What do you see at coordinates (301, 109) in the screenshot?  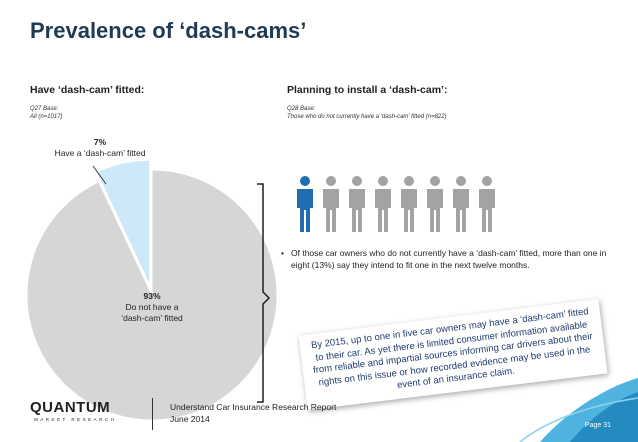 I see `planning-base-question: Q28 Base:` at bounding box center [301, 109].